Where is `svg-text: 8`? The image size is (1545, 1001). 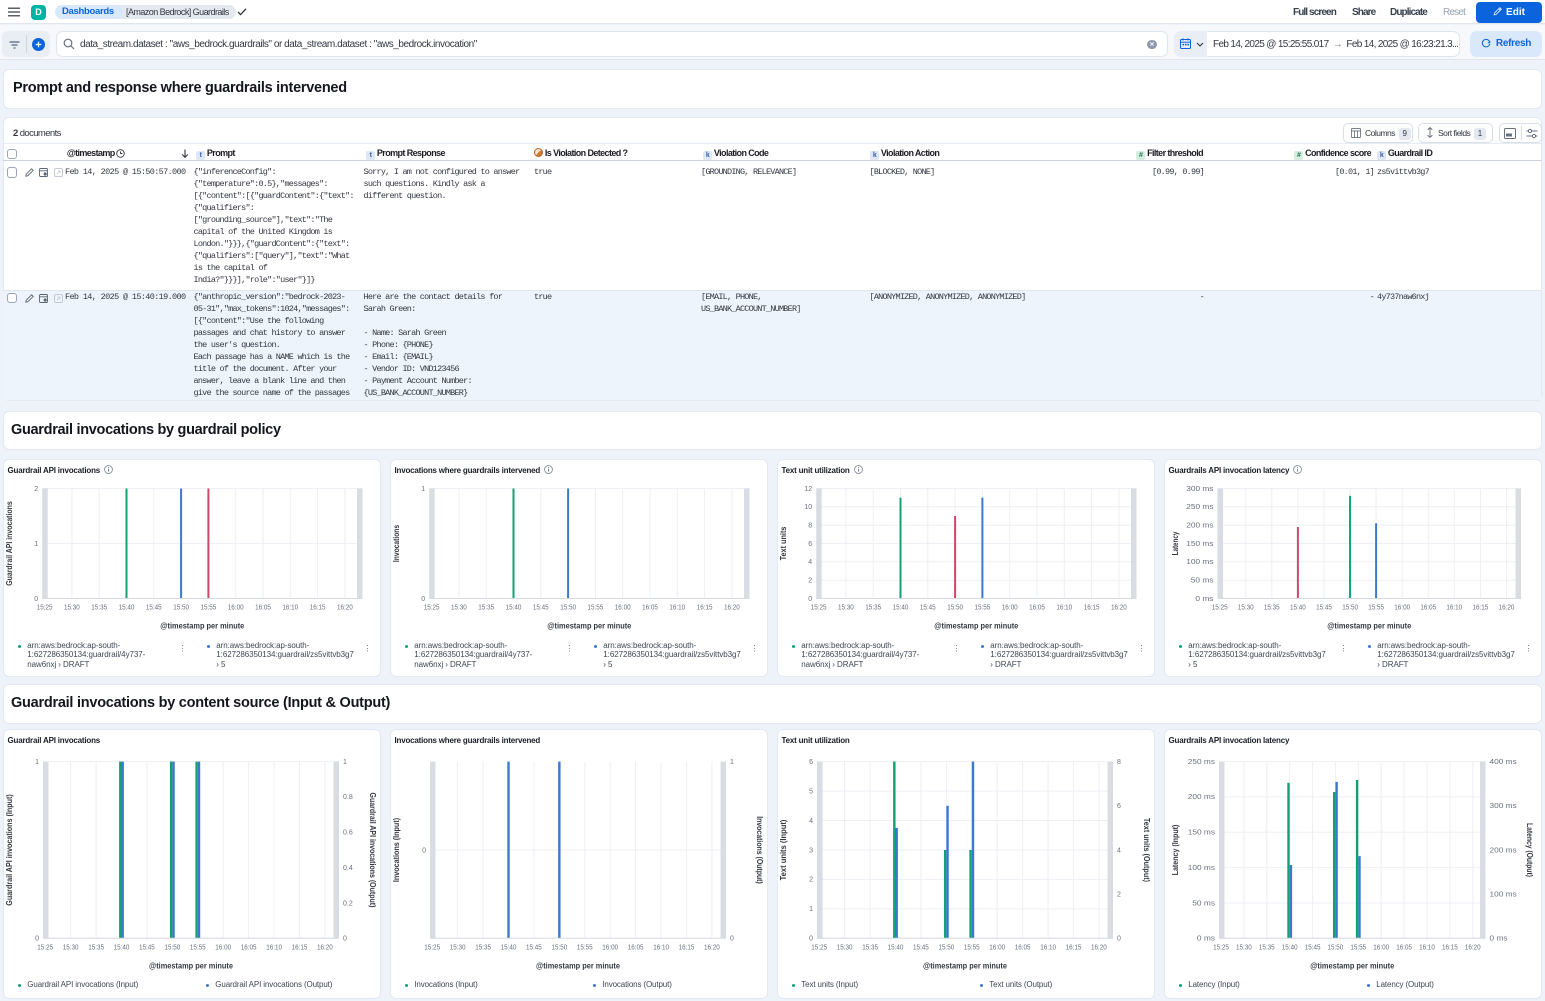 svg-text: 8 is located at coordinates (810, 525).